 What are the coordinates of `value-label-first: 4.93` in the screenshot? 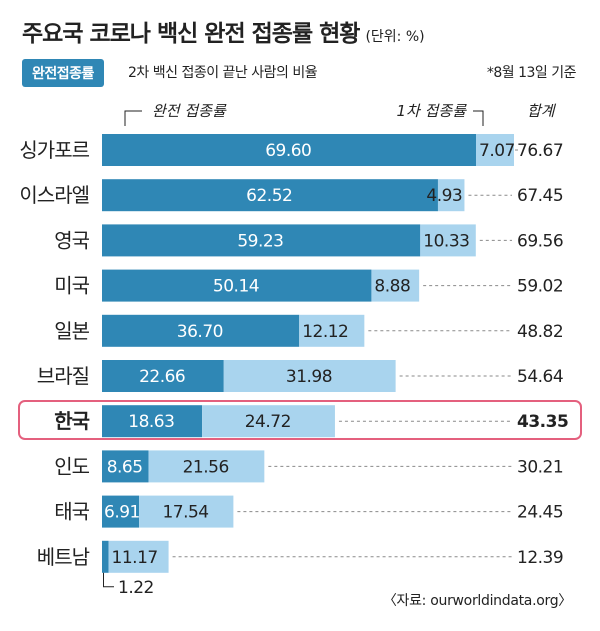 It's located at (444, 196).